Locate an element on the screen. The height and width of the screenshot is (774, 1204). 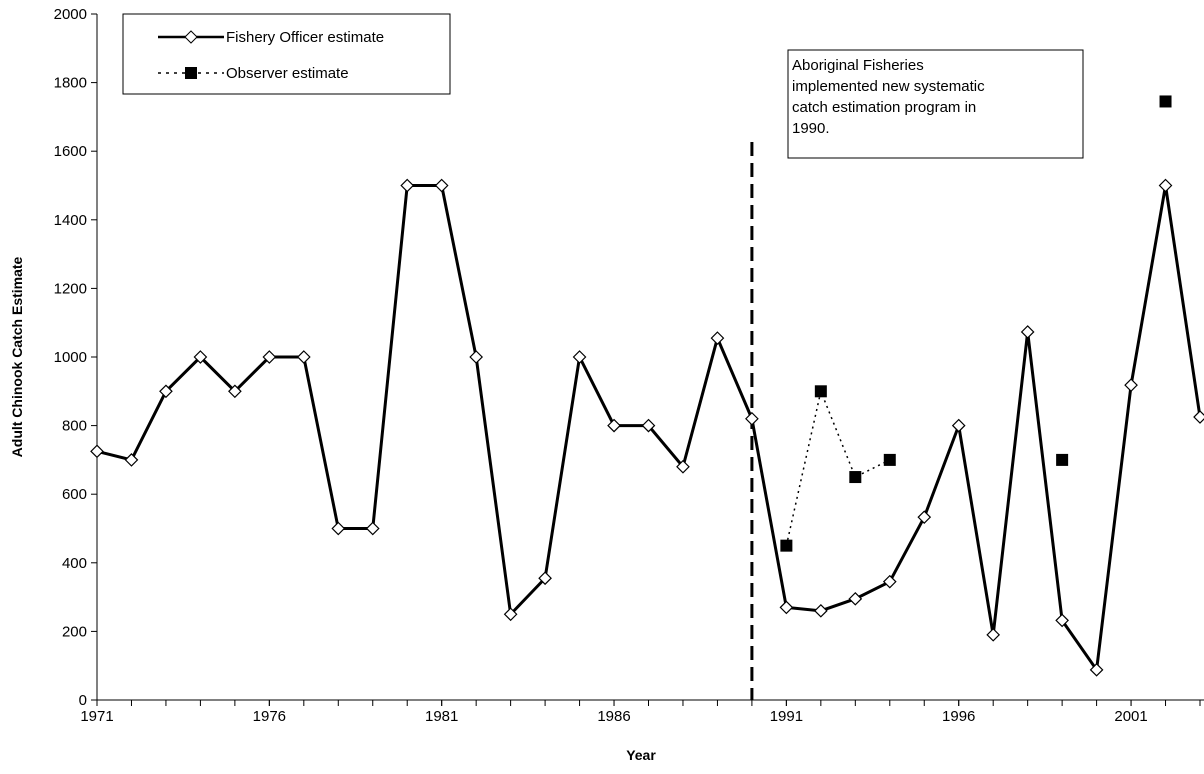
x-tick-label: 1986 is located at coordinates (613, 716).